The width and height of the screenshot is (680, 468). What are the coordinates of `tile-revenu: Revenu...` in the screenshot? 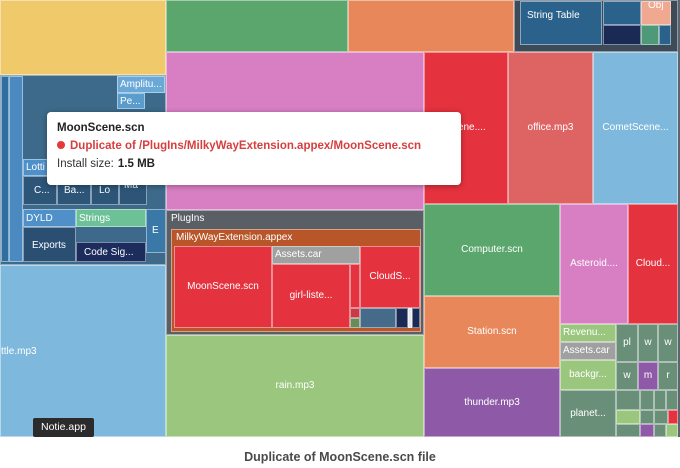 It's located at (588, 333).